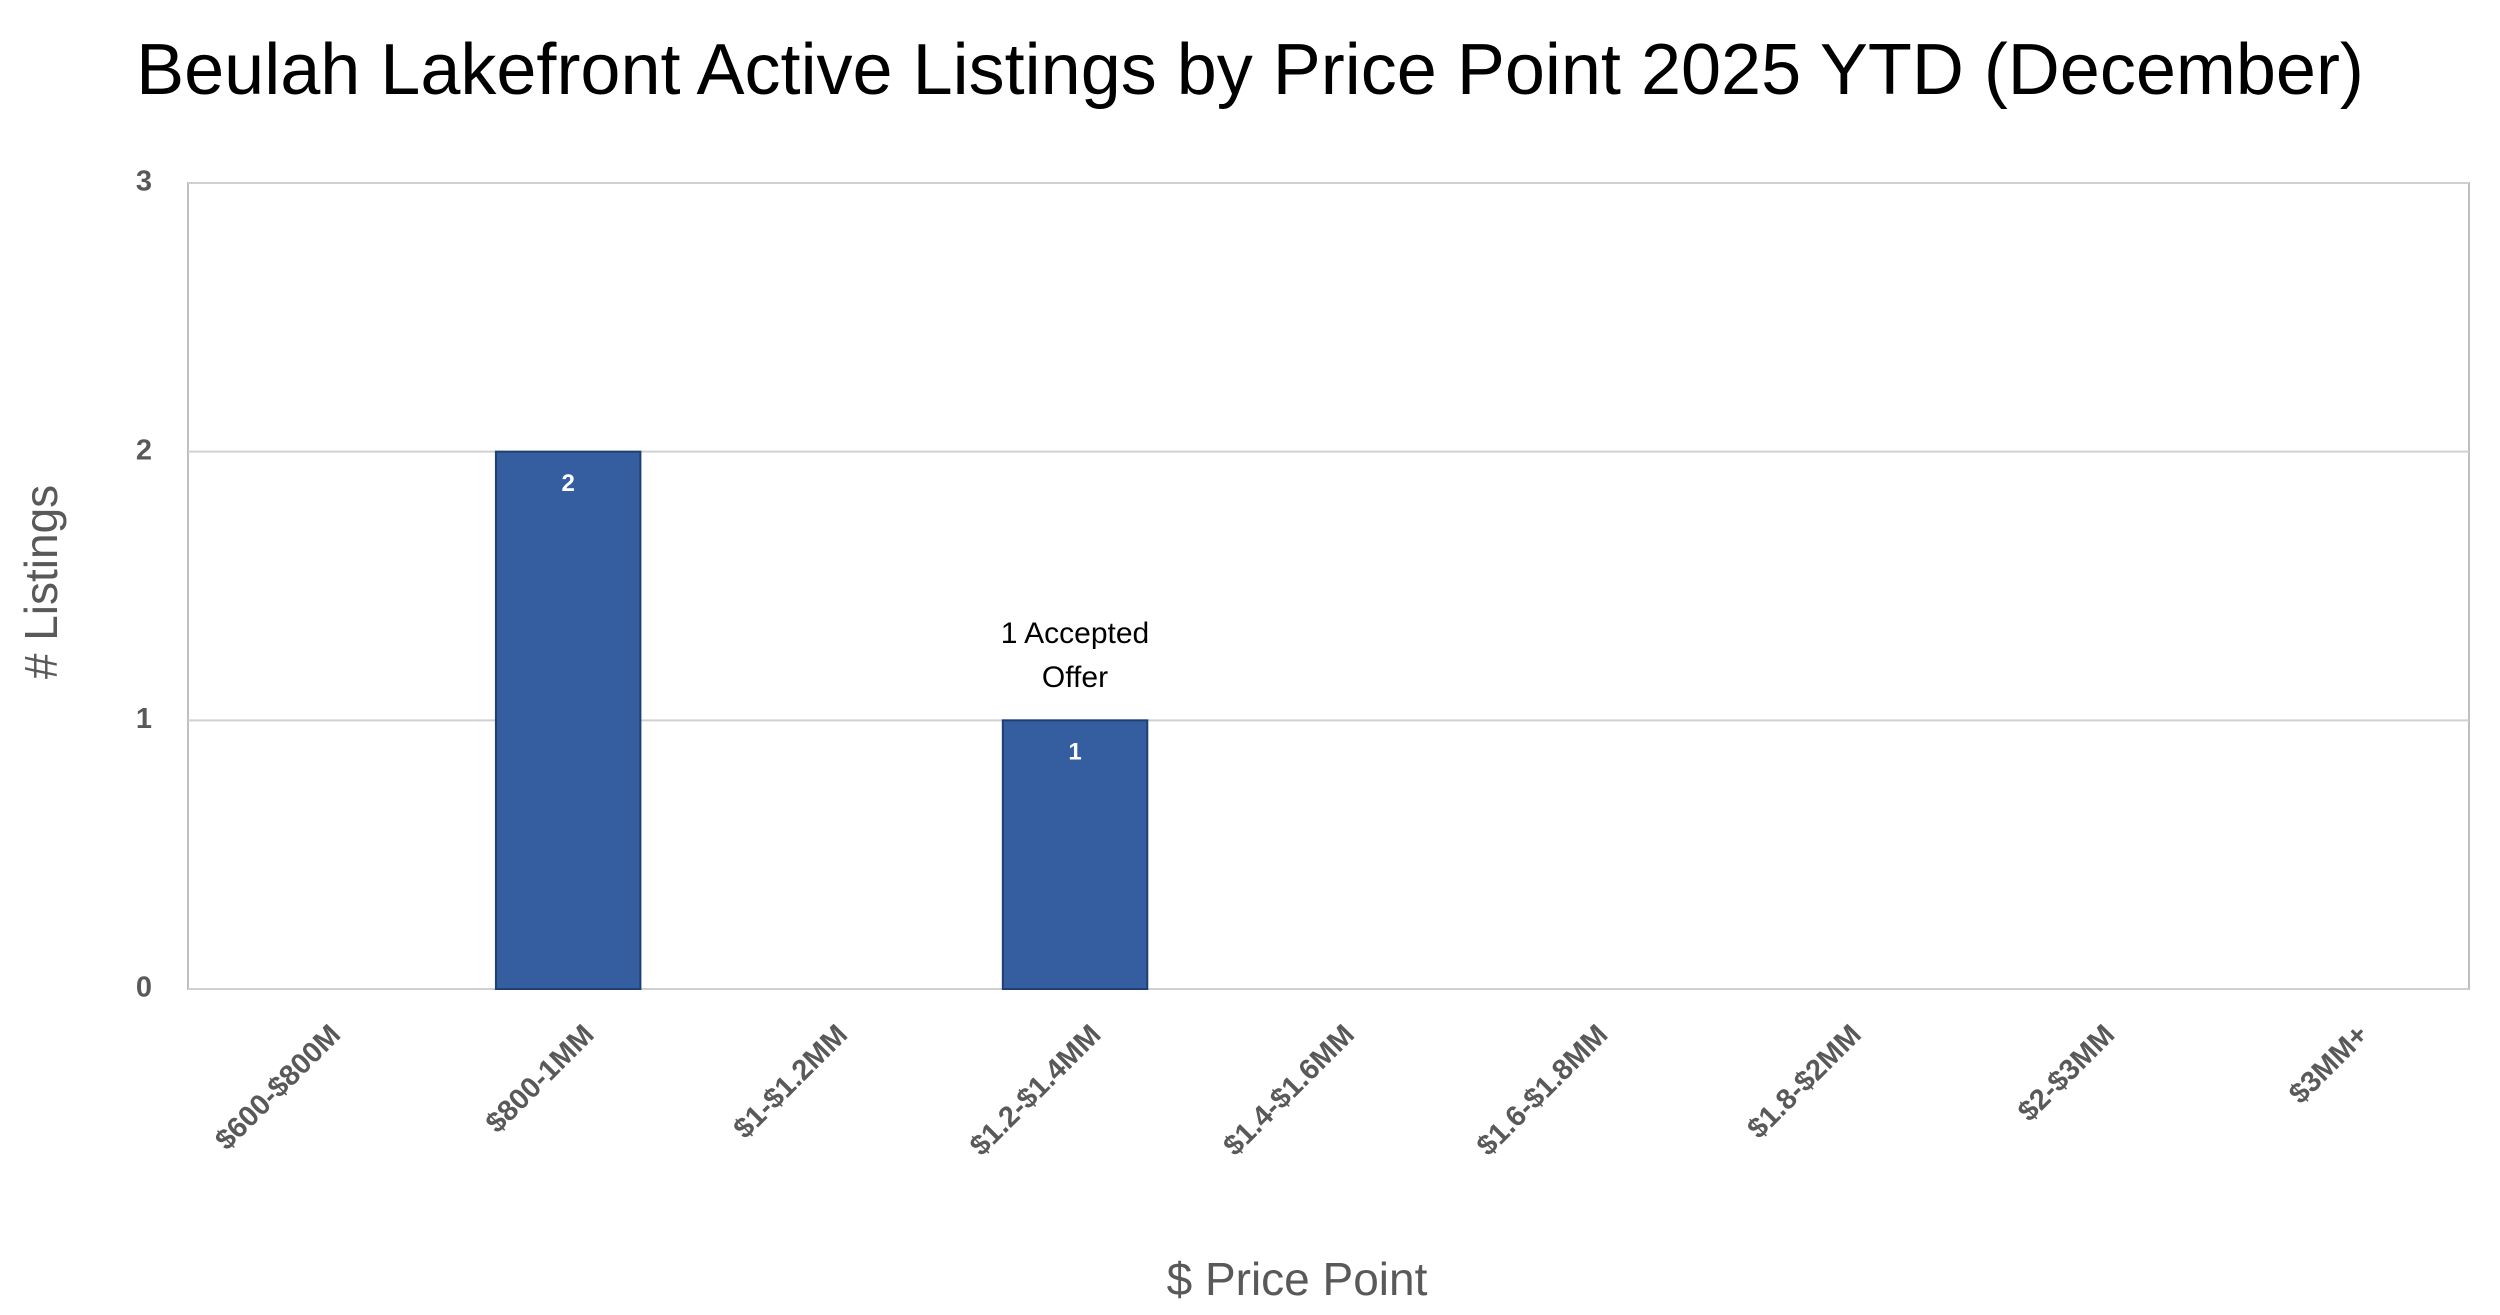 The image size is (2500, 1315). I want to click on y-tick-label: 3, so click(144, 182).